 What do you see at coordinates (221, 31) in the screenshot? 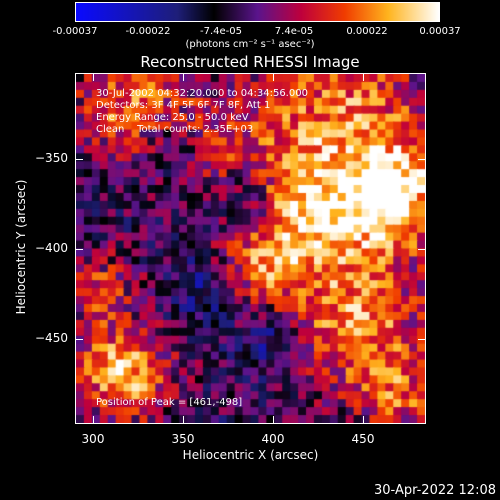
I see `colorbar-tick-label: -7.4e-05` at bounding box center [221, 31].